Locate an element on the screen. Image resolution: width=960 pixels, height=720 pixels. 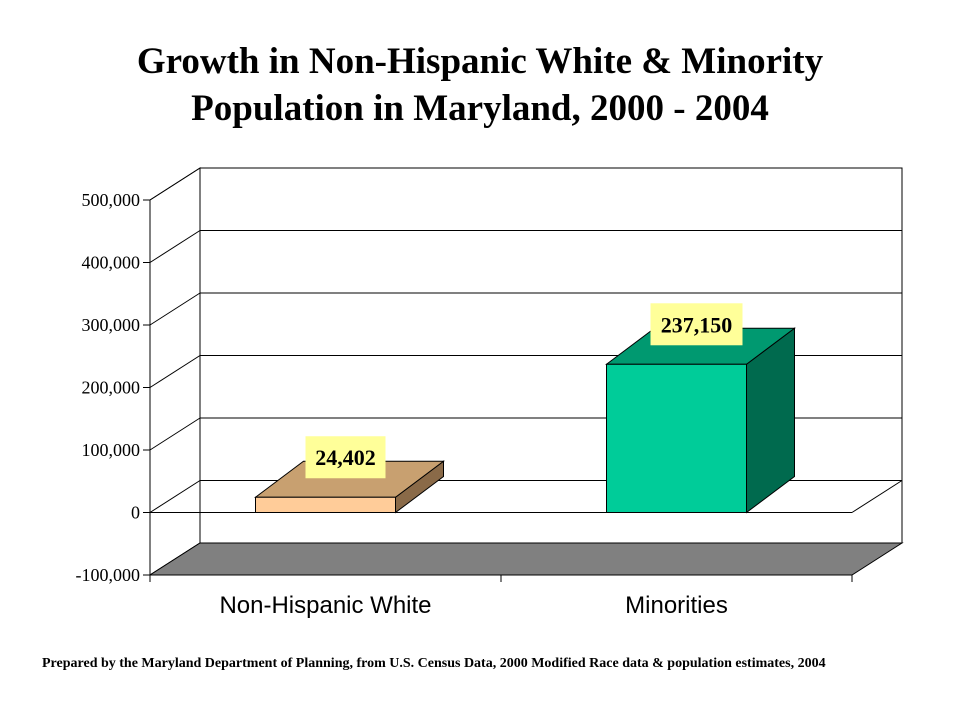
chart-floor-slab is located at coordinates (526, 559).